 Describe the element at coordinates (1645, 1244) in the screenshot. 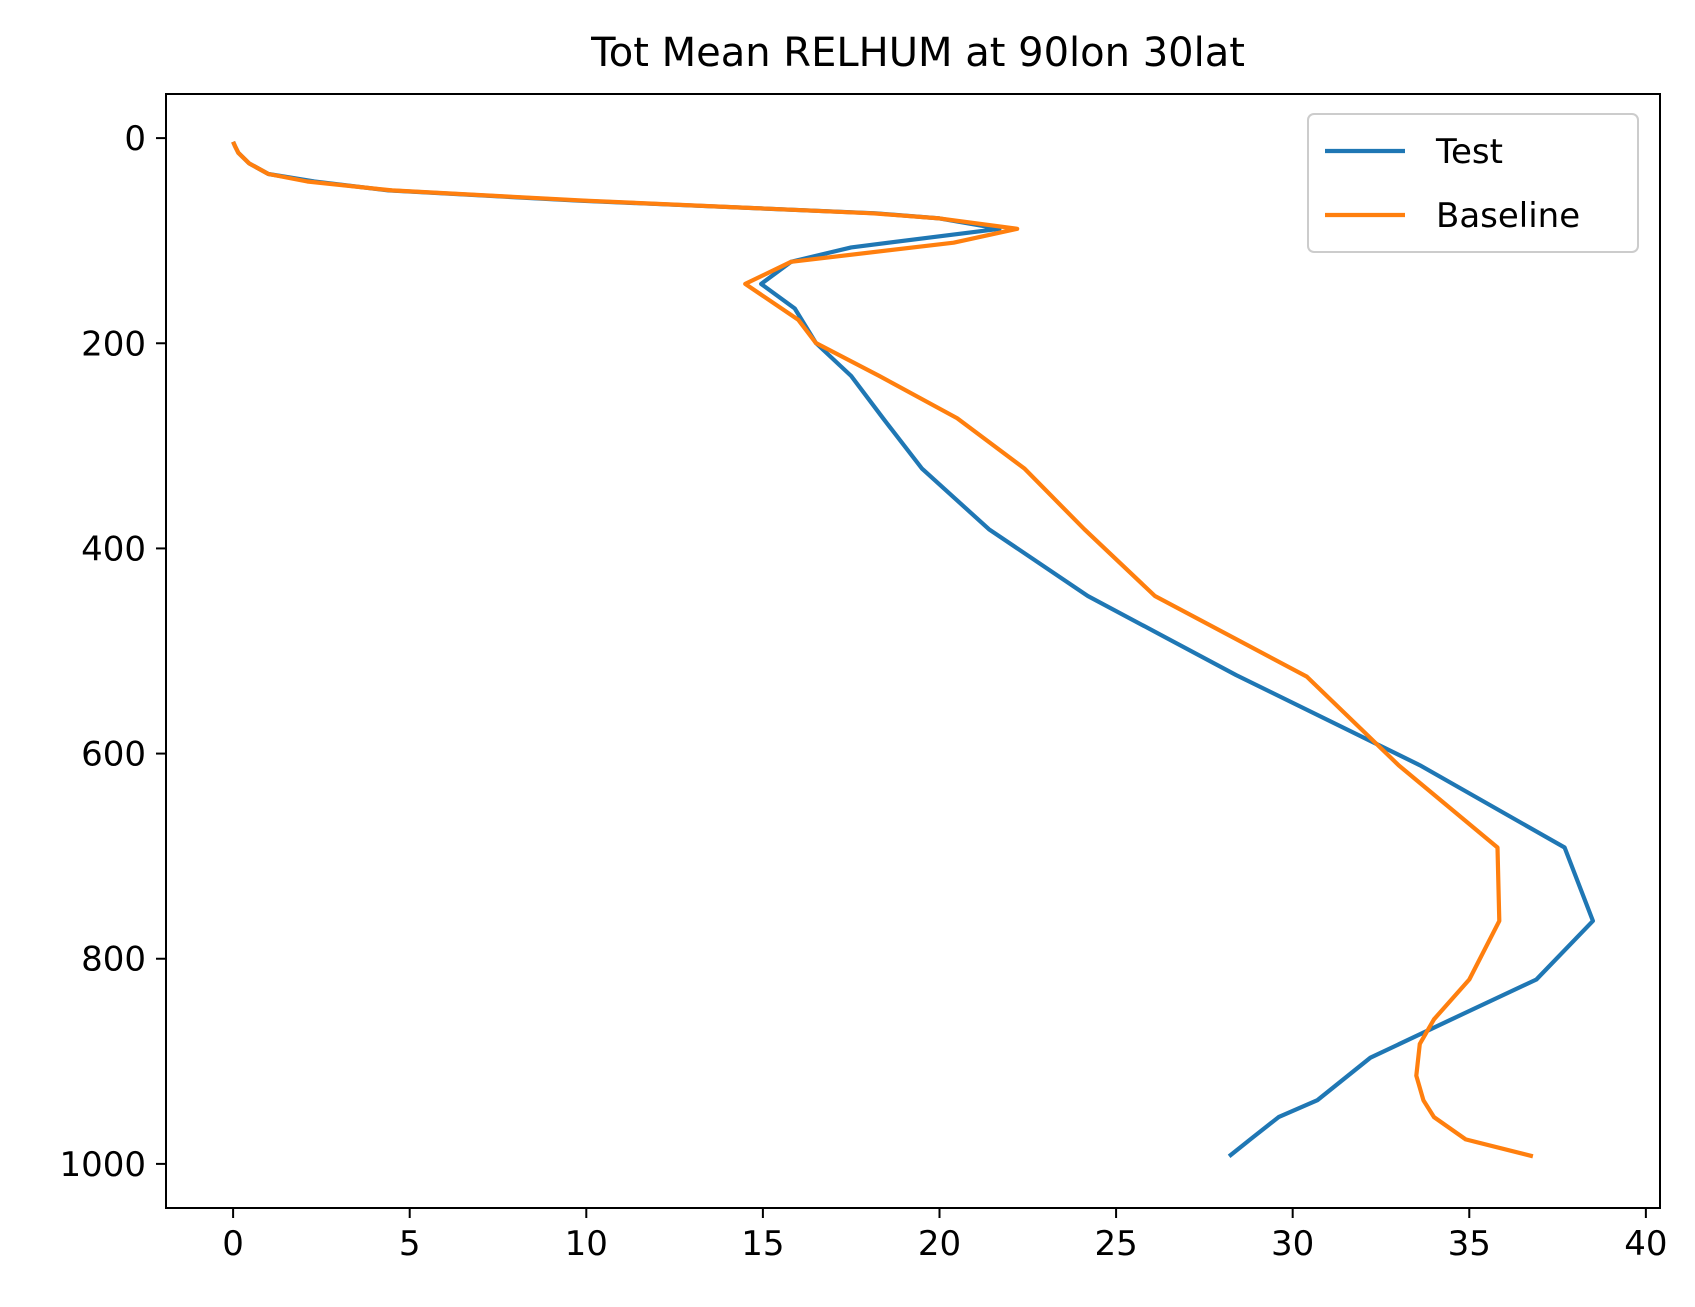

I see `x-tick-label: 40` at that location.